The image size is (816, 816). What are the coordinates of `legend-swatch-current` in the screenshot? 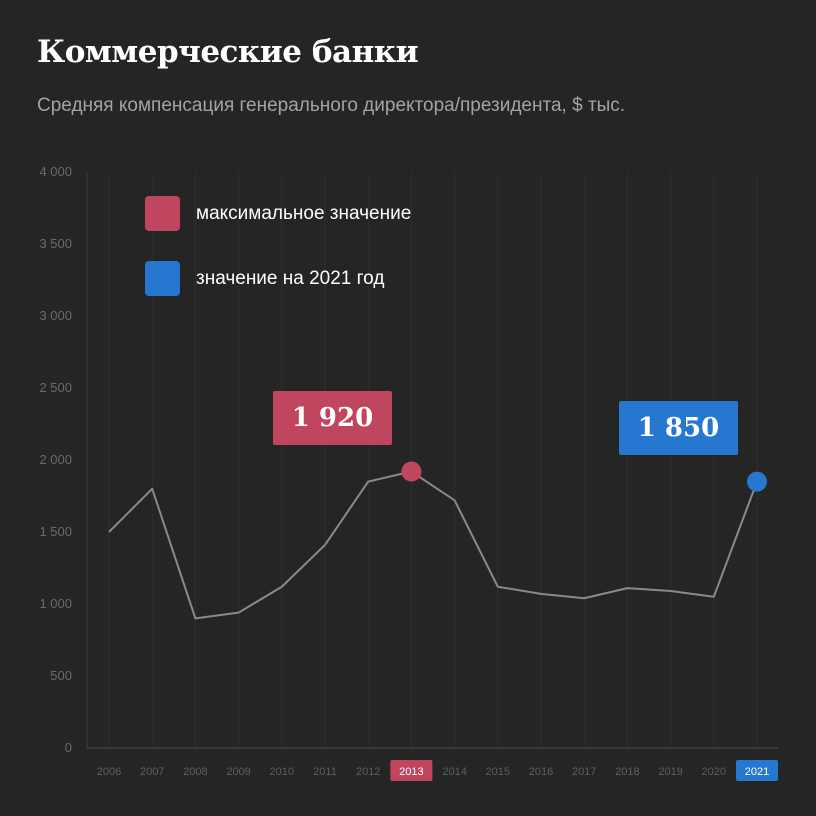 It's located at (162, 278).